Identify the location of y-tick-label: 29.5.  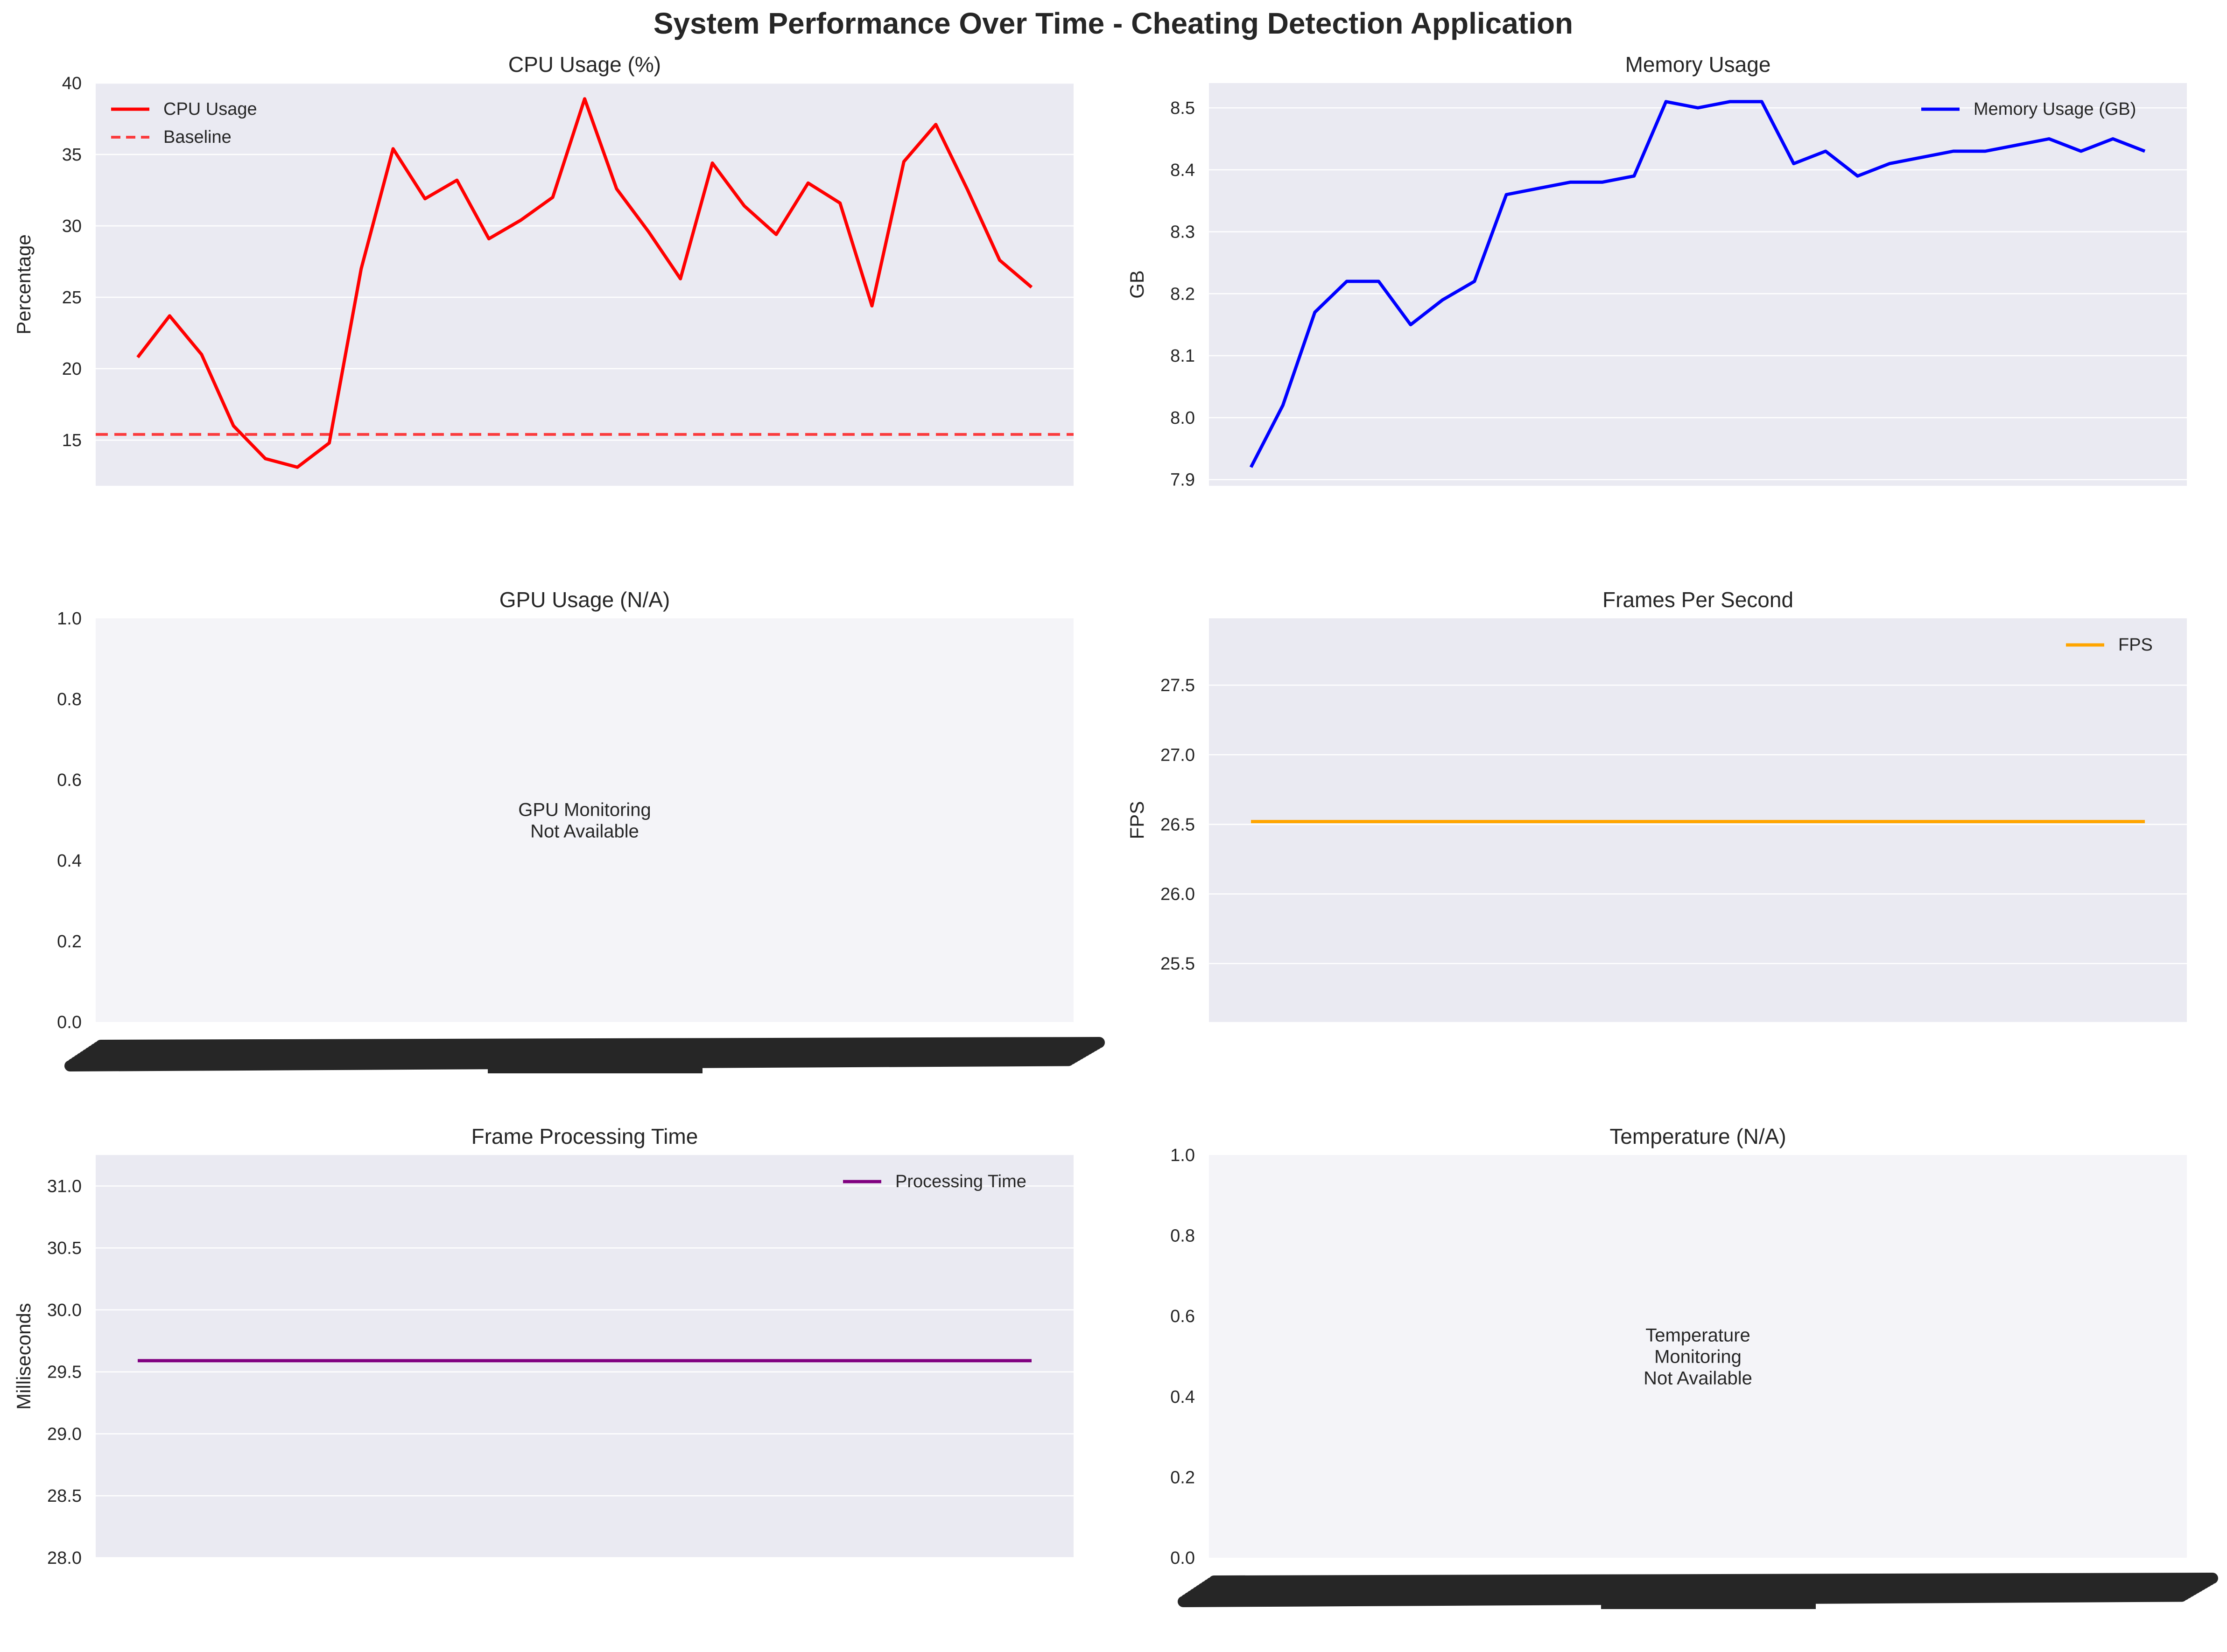
(64, 1372).